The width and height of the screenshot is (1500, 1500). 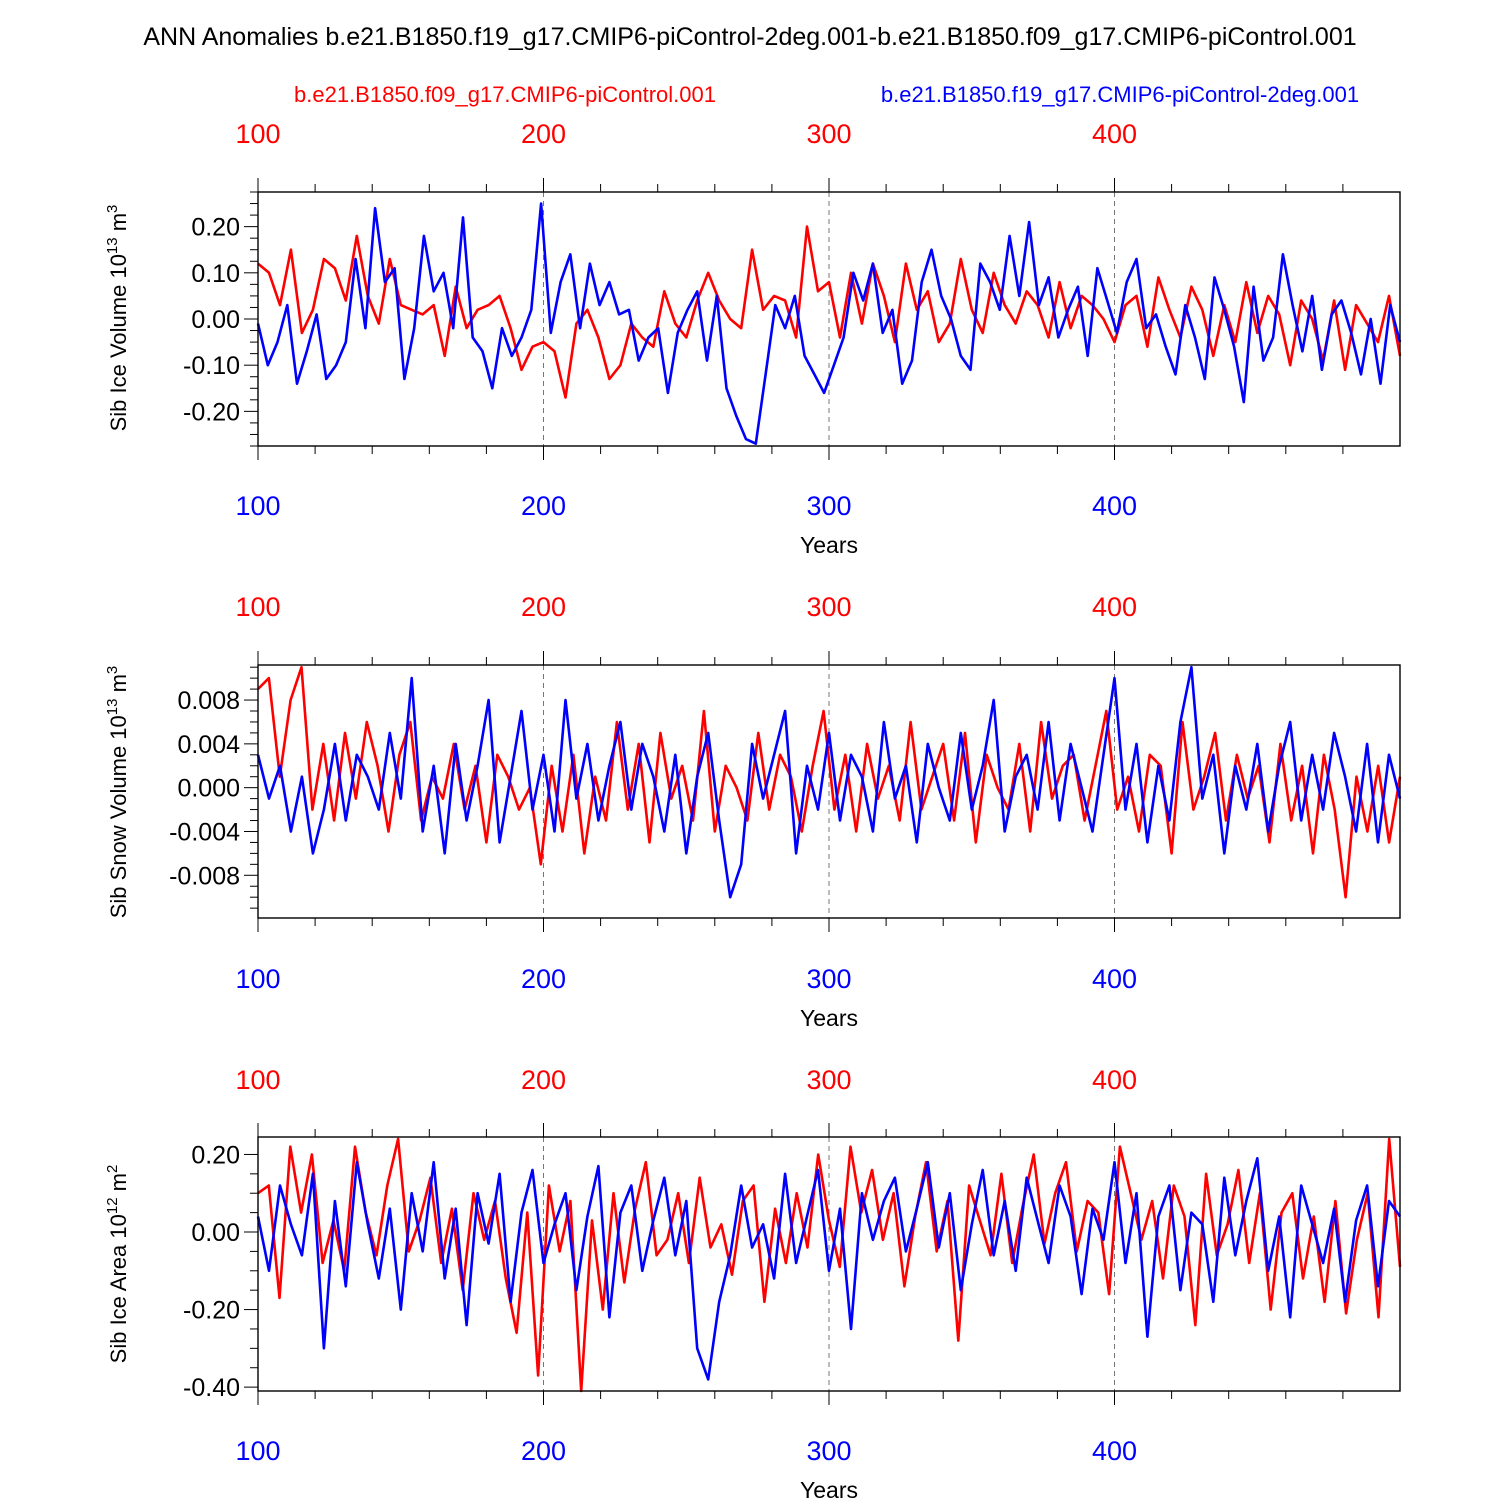 What do you see at coordinates (117, 792) in the screenshot?
I see `y-axis-title: Sib Snow Volume 1013 m3` at bounding box center [117, 792].